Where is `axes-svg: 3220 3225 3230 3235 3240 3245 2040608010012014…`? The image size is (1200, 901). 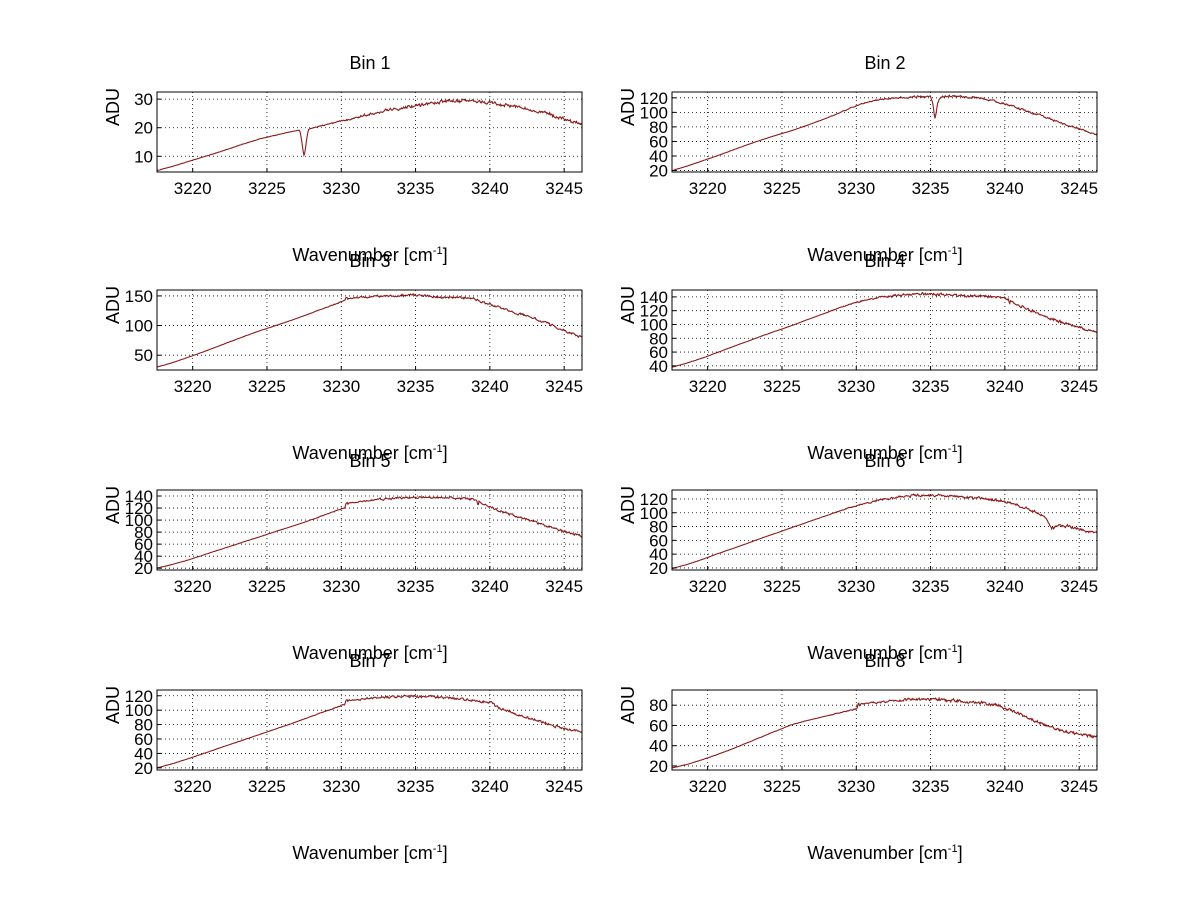
axes-svg: 3220 3225 3230 3235 3240 3245 2040608010012014… is located at coordinates (354, 541).